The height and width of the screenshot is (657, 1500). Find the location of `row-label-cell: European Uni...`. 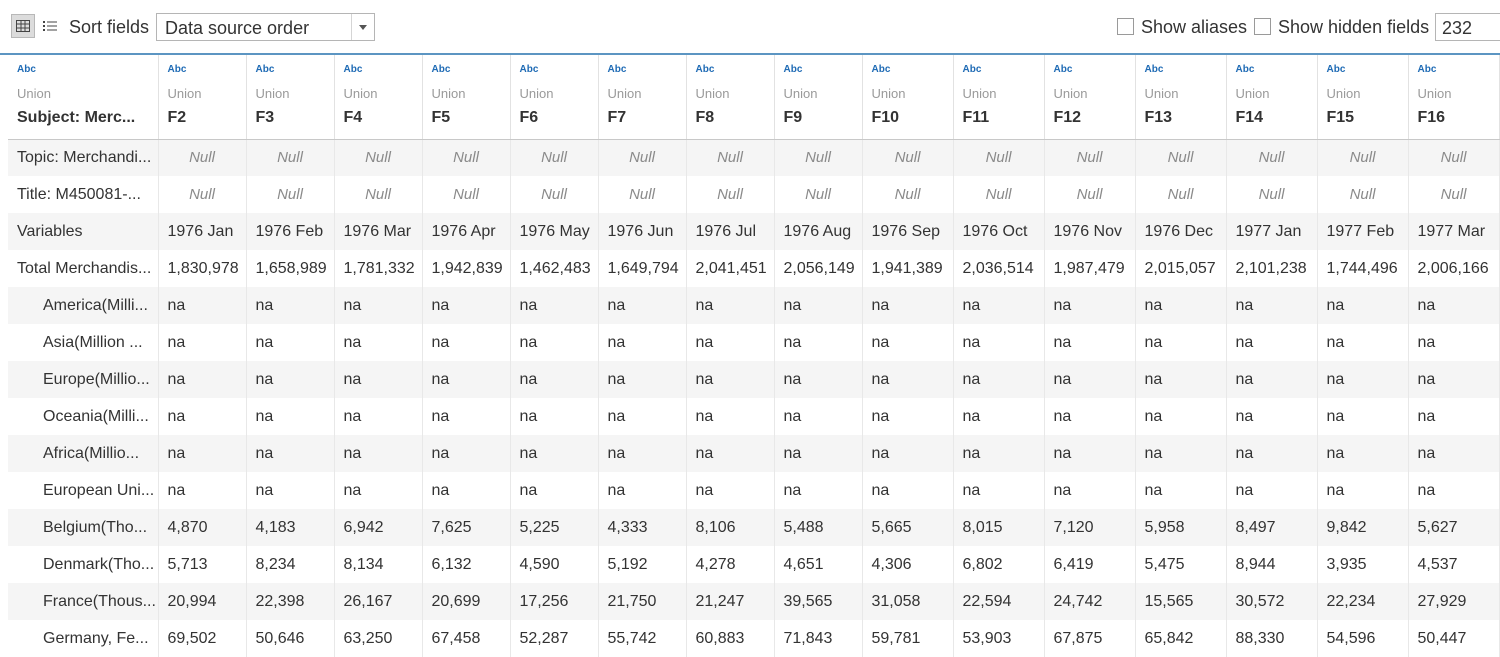

row-label-cell: European Uni... is located at coordinates (83, 490).